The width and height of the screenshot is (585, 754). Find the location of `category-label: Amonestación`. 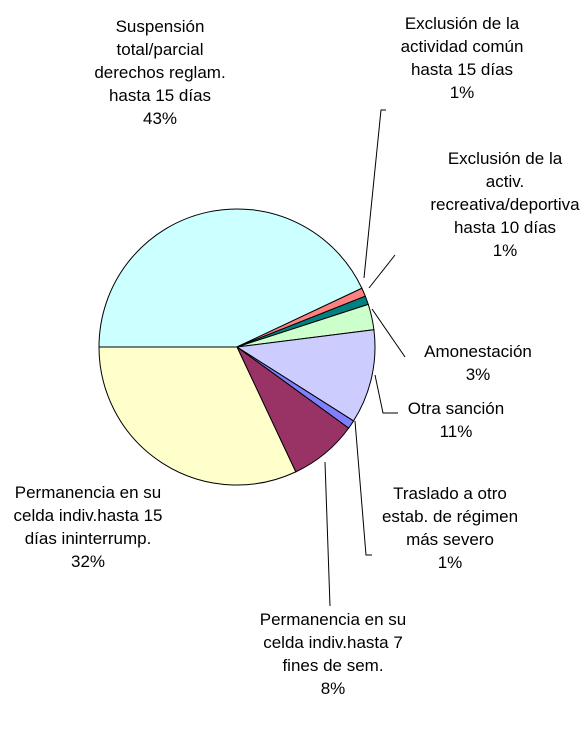

category-label: Amonestación is located at coordinates (478, 351).